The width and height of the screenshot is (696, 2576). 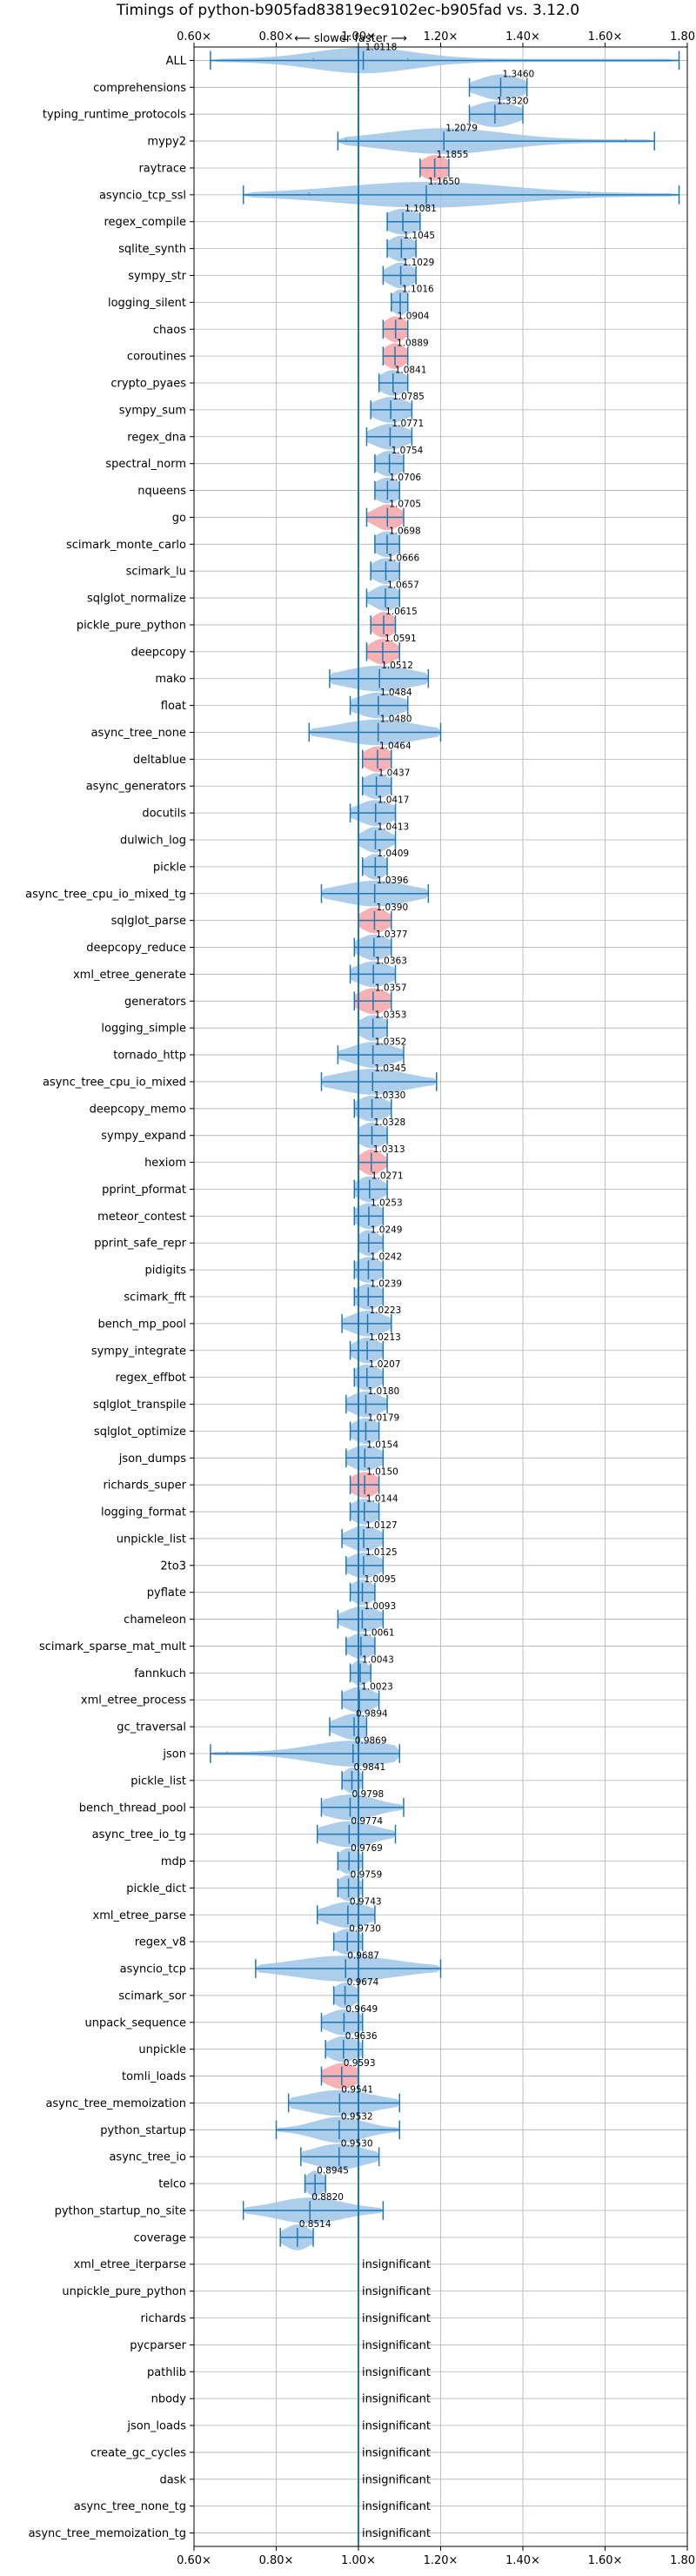 I want to click on y-tick-label: pickle, so click(x=169, y=867).